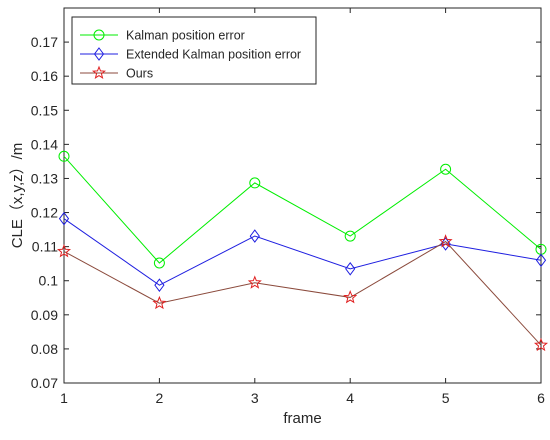  Describe the element at coordinates (160, 398) in the screenshot. I see `x-tick-label: 2` at that location.